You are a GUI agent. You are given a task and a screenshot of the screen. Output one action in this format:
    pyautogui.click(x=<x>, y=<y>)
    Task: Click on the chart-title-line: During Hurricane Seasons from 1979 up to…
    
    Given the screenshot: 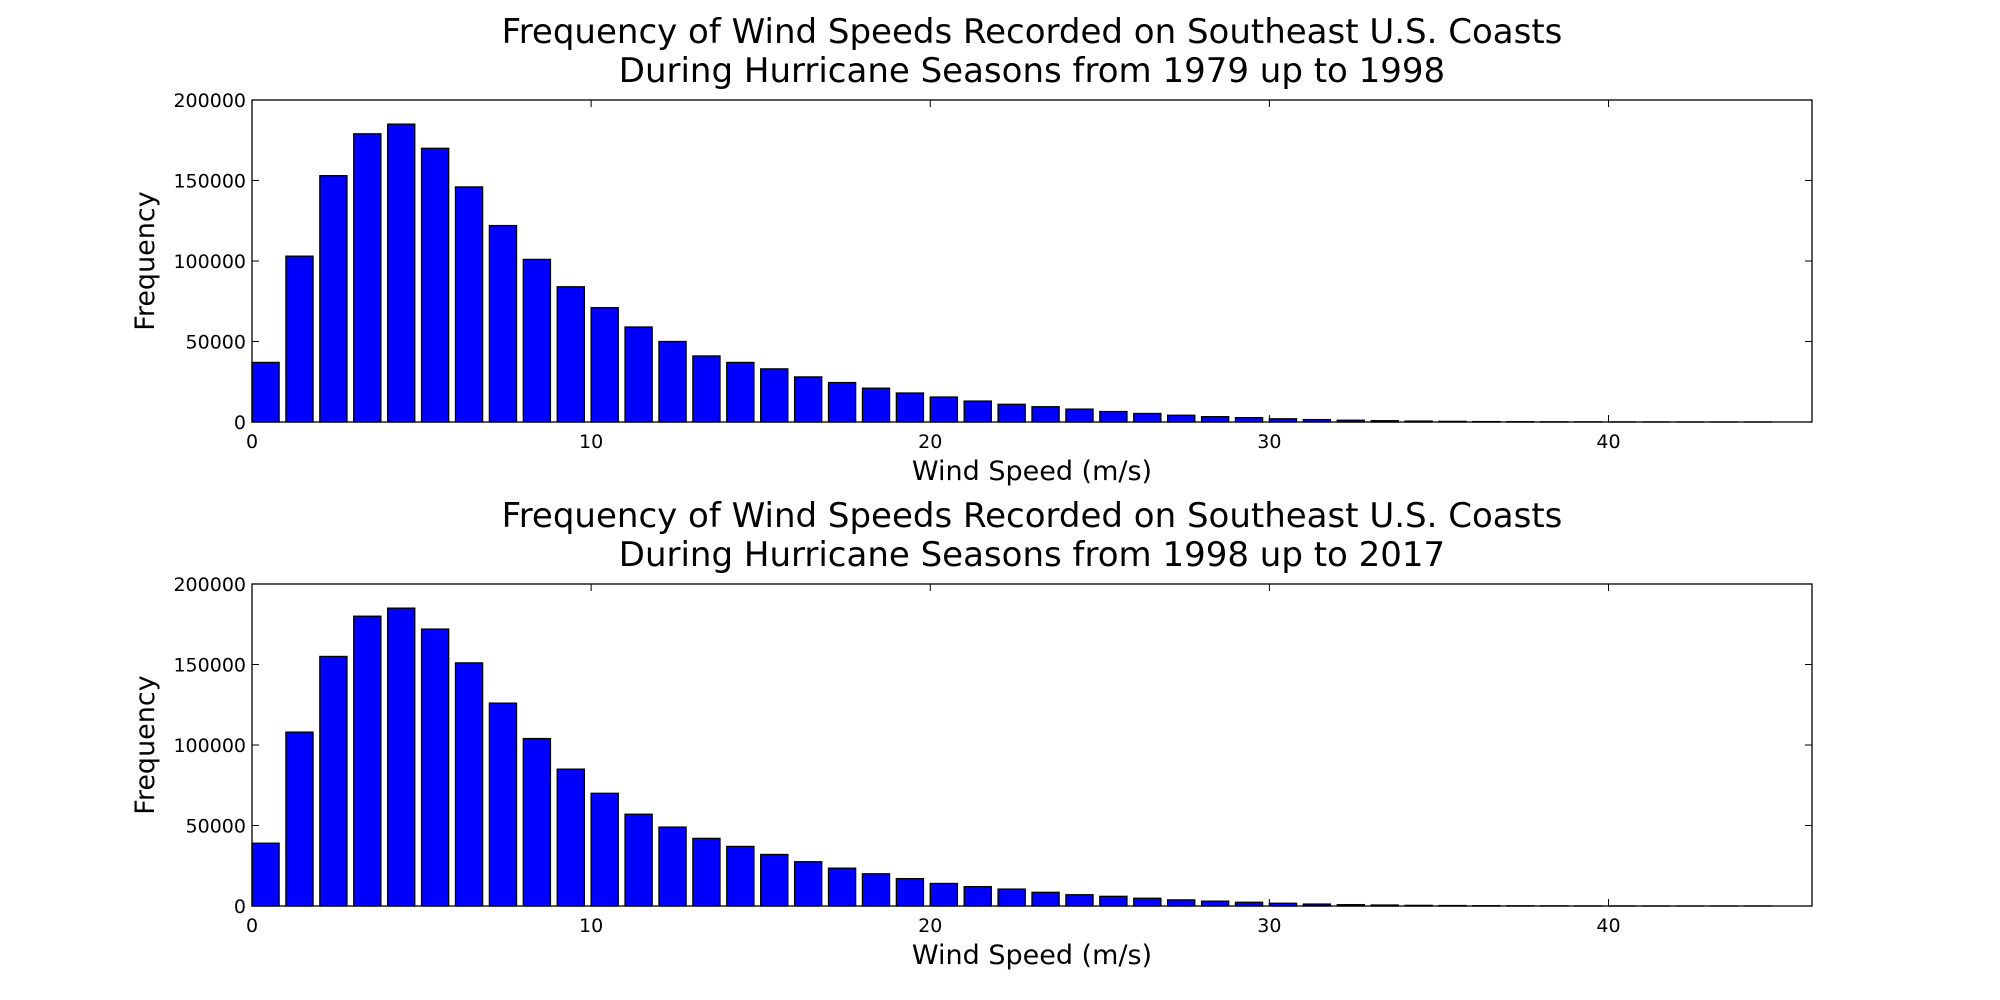 What is the action you would take?
    pyautogui.click(x=1032, y=71)
    